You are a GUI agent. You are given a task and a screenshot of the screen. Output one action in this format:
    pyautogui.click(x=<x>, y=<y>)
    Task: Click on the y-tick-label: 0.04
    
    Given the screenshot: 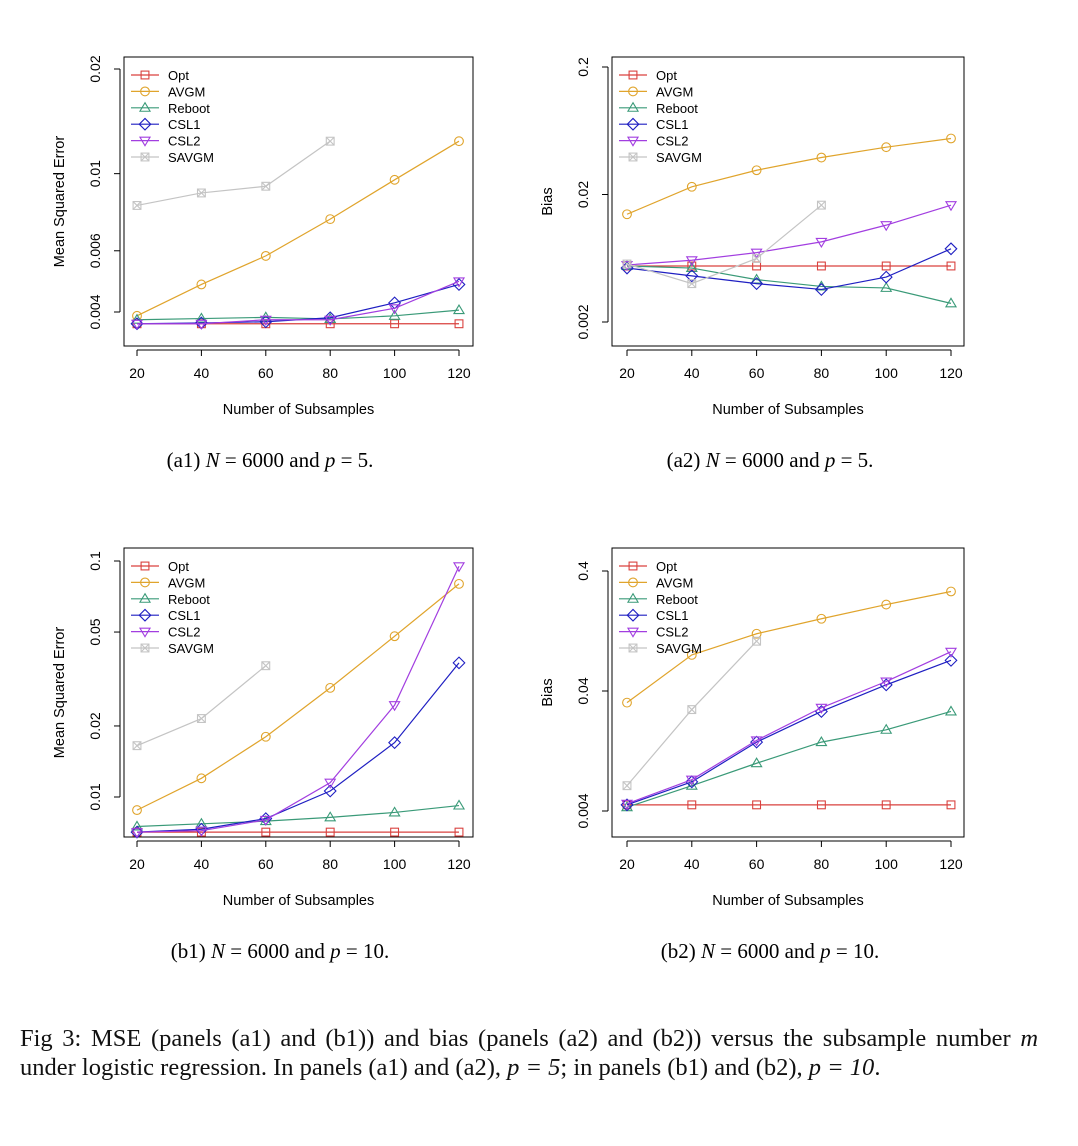 What is the action you would take?
    pyautogui.click(x=583, y=690)
    